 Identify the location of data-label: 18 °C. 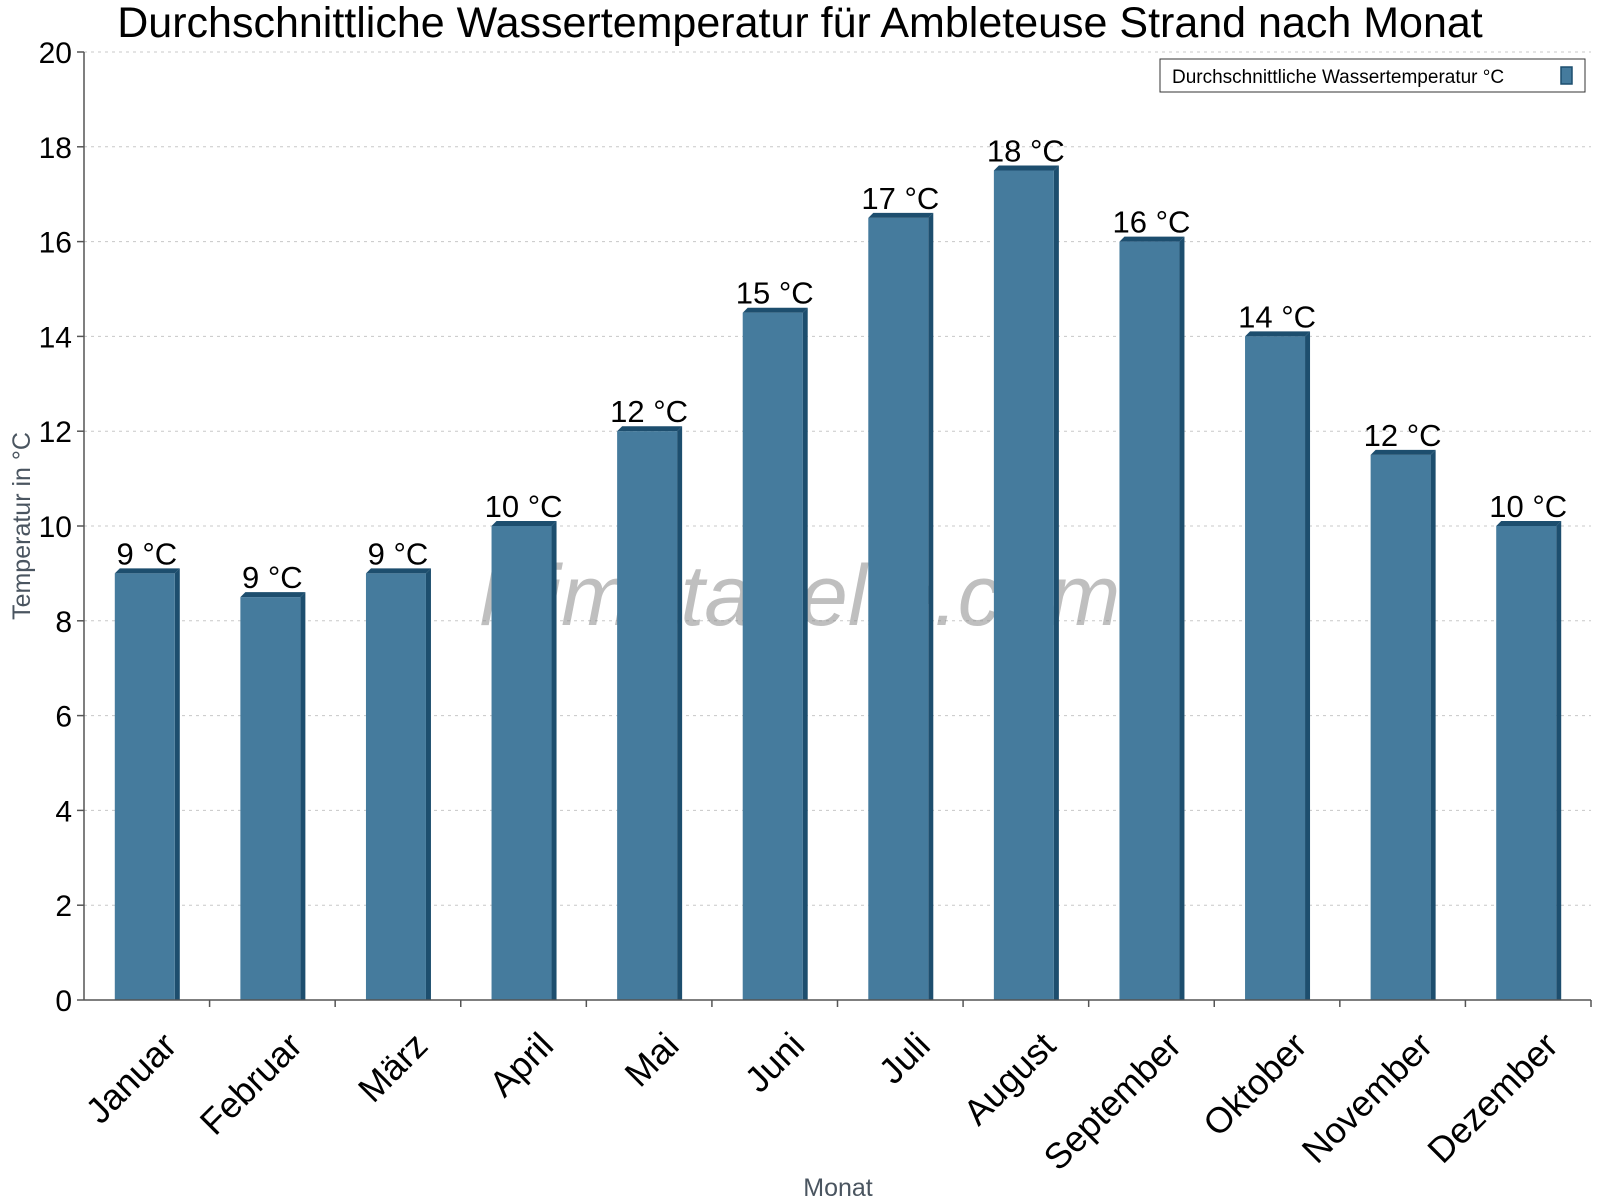
(1026, 151).